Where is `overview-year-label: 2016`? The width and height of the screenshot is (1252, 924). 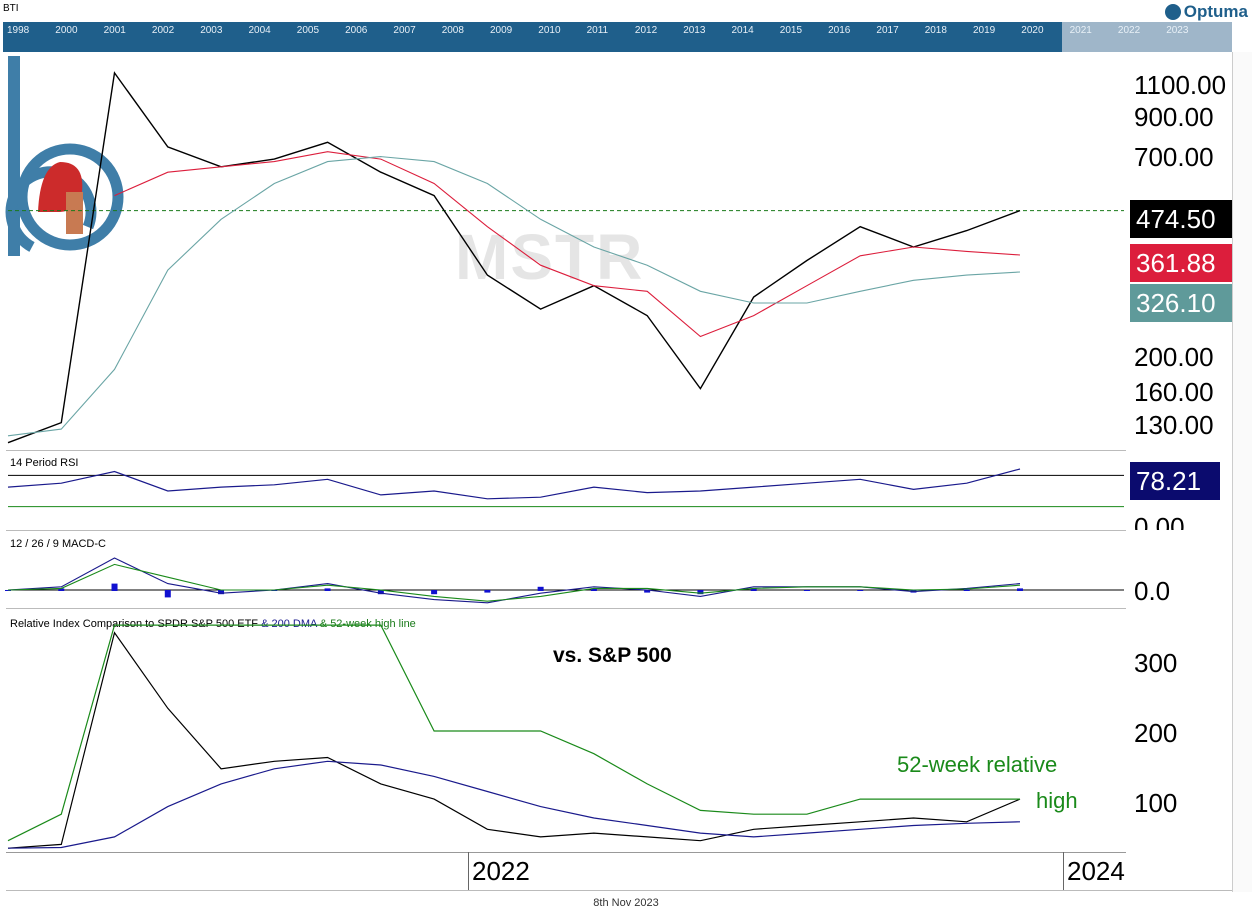 overview-year-label: 2016 is located at coordinates (839, 30).